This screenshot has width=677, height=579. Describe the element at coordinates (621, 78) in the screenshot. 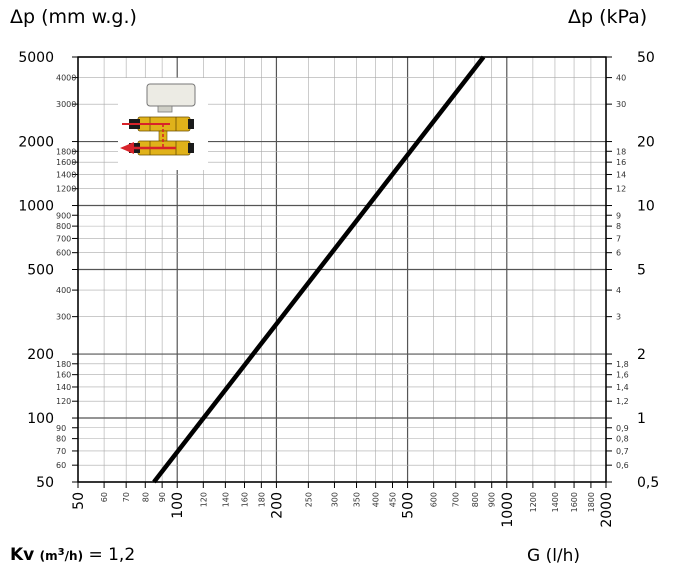

I see `y2-tick-label: 40` at that location.